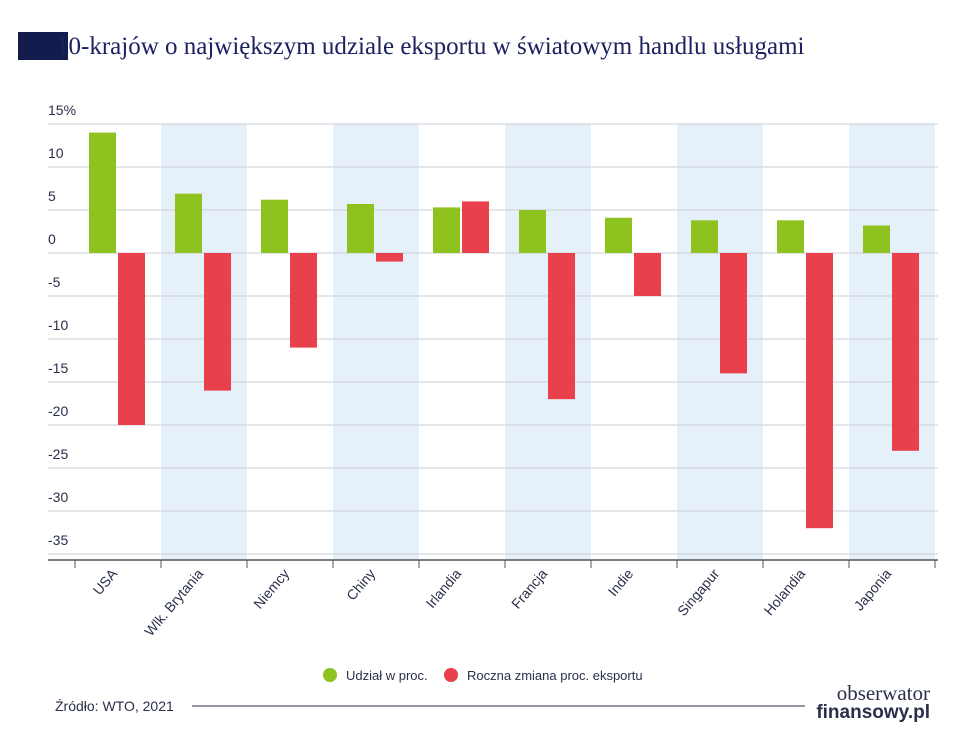  What do you see at coordinates (54, 282) in the screenshot?
I see `y-tick-label: -5` at bounding box center [54, 282].